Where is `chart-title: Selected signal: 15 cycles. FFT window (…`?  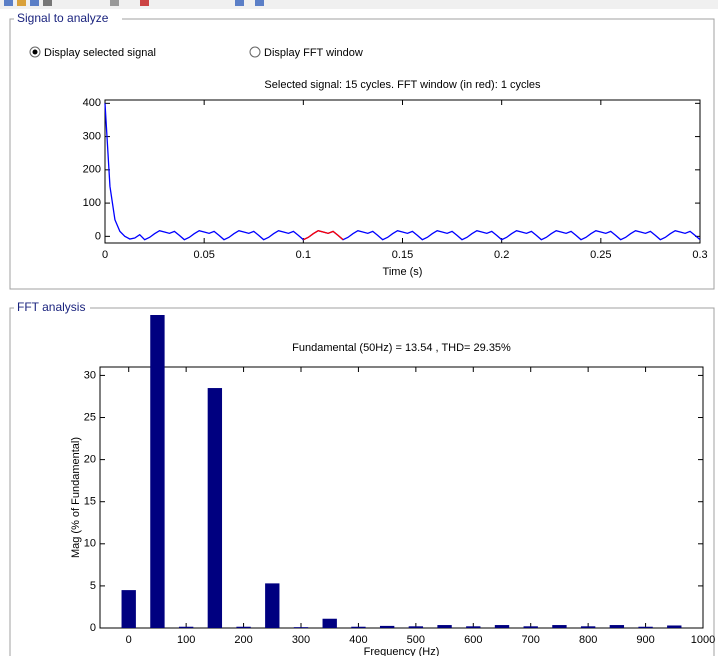
chart-title: Selected signal: 15 cycles. FFT window (… is located at coordinates (402, 85).